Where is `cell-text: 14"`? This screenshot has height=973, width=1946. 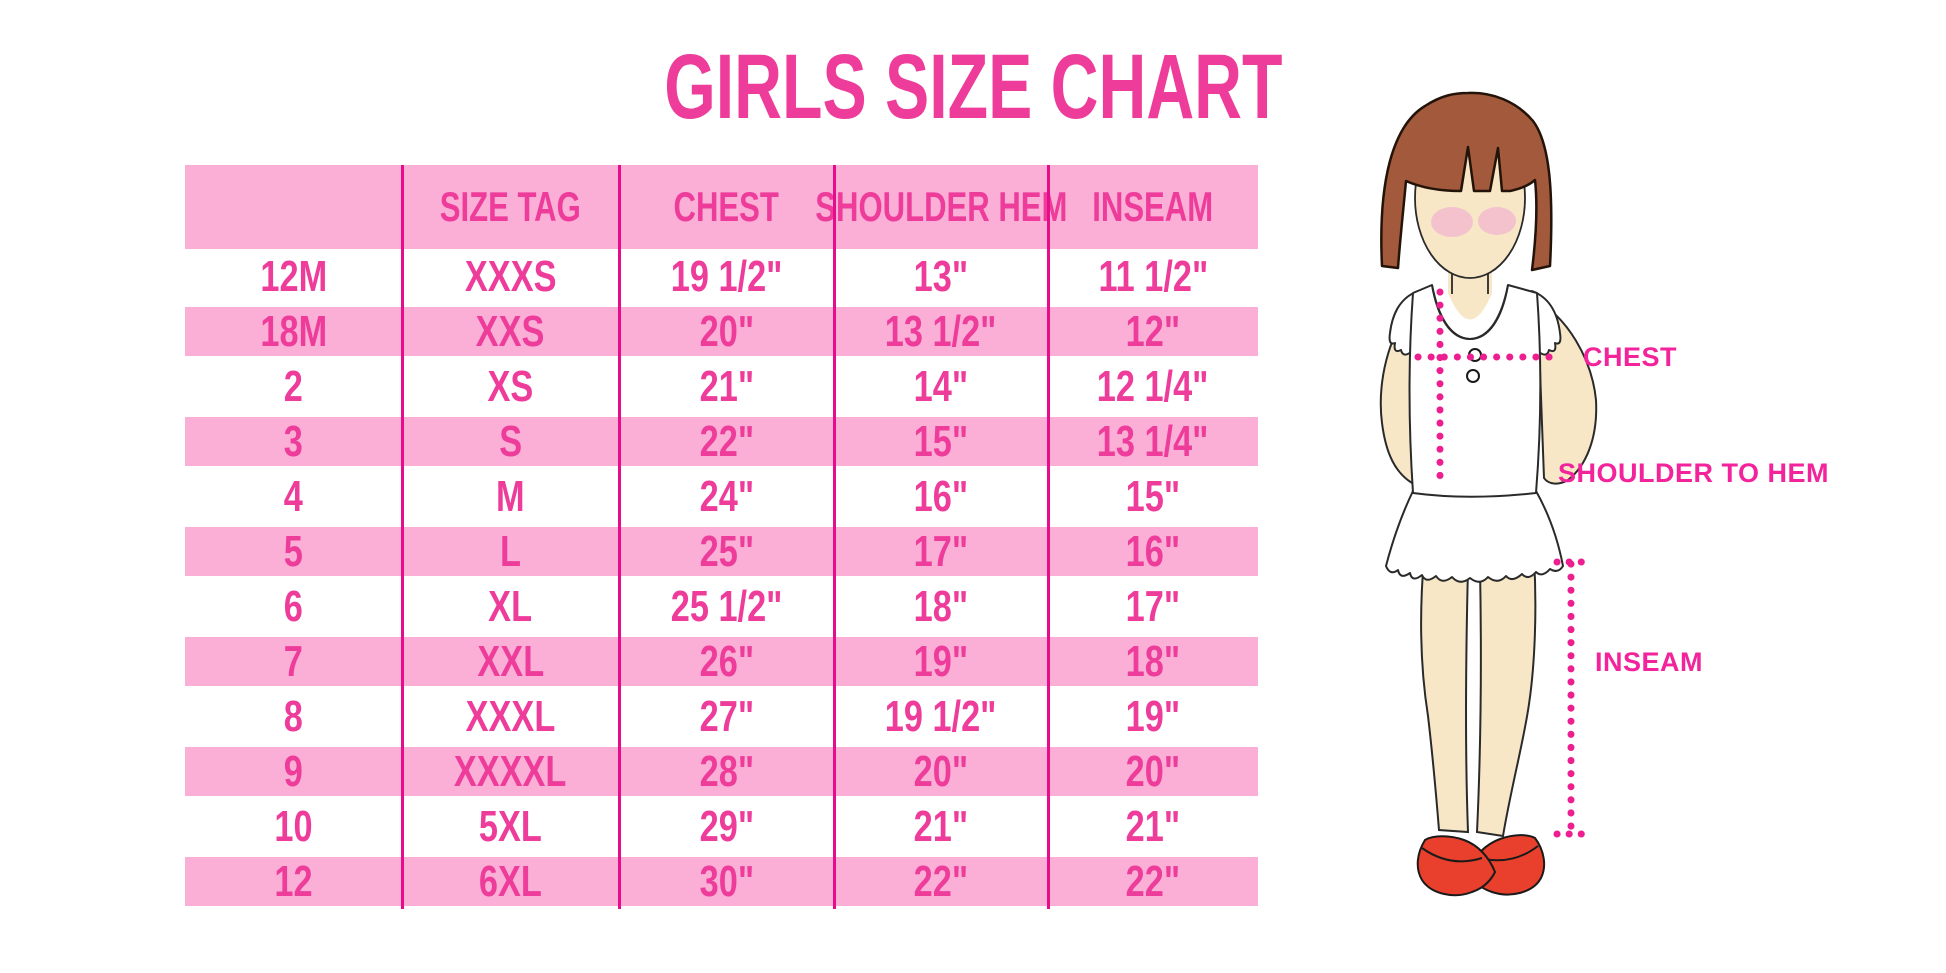
cell-text: 14" is located at coordinates (941, 386).